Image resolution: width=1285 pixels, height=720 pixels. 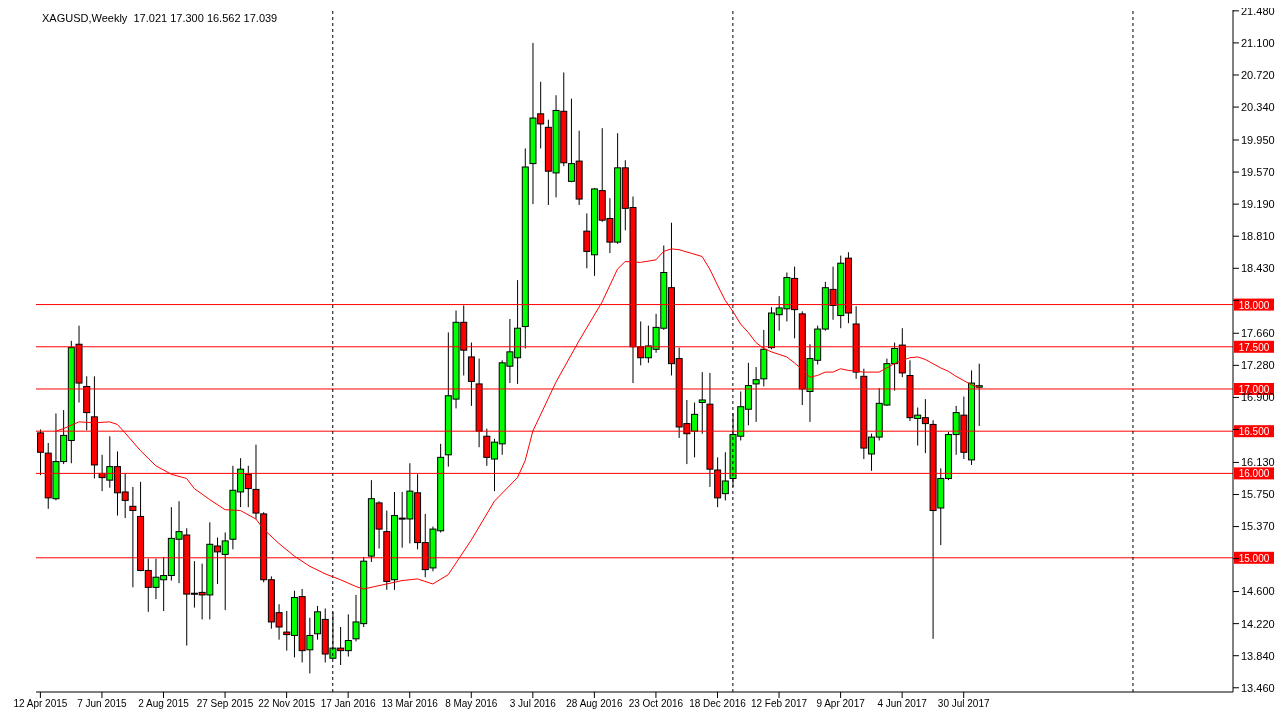 What do you see at coordinates (594, 704) in the screenshot?
I see `x-tick-label: 28 Aug 2016` at bounding box center [594, 704].